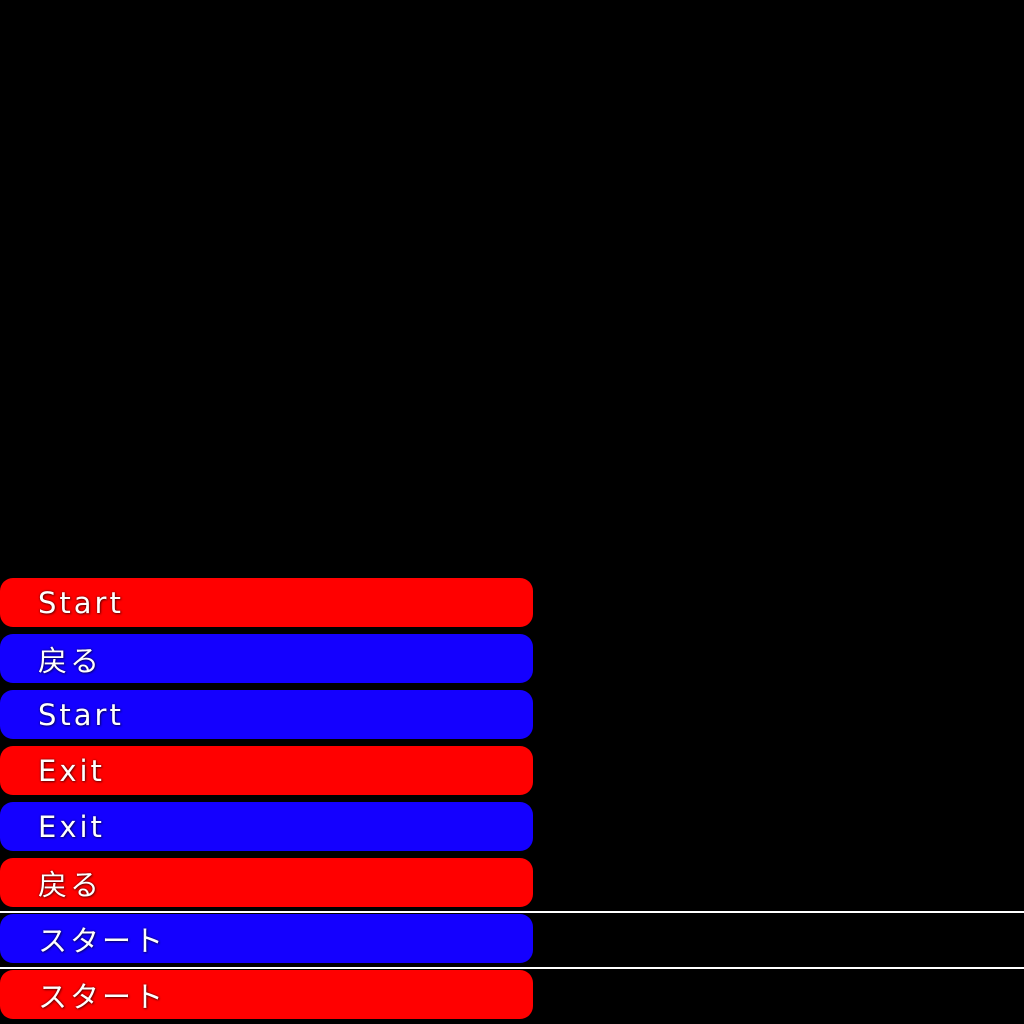 The width and height of the screenshot is (1024, 1024). Describe the element at coordinates (512, 968) in the screenshot. I see `separator-line-bottom` at that location.